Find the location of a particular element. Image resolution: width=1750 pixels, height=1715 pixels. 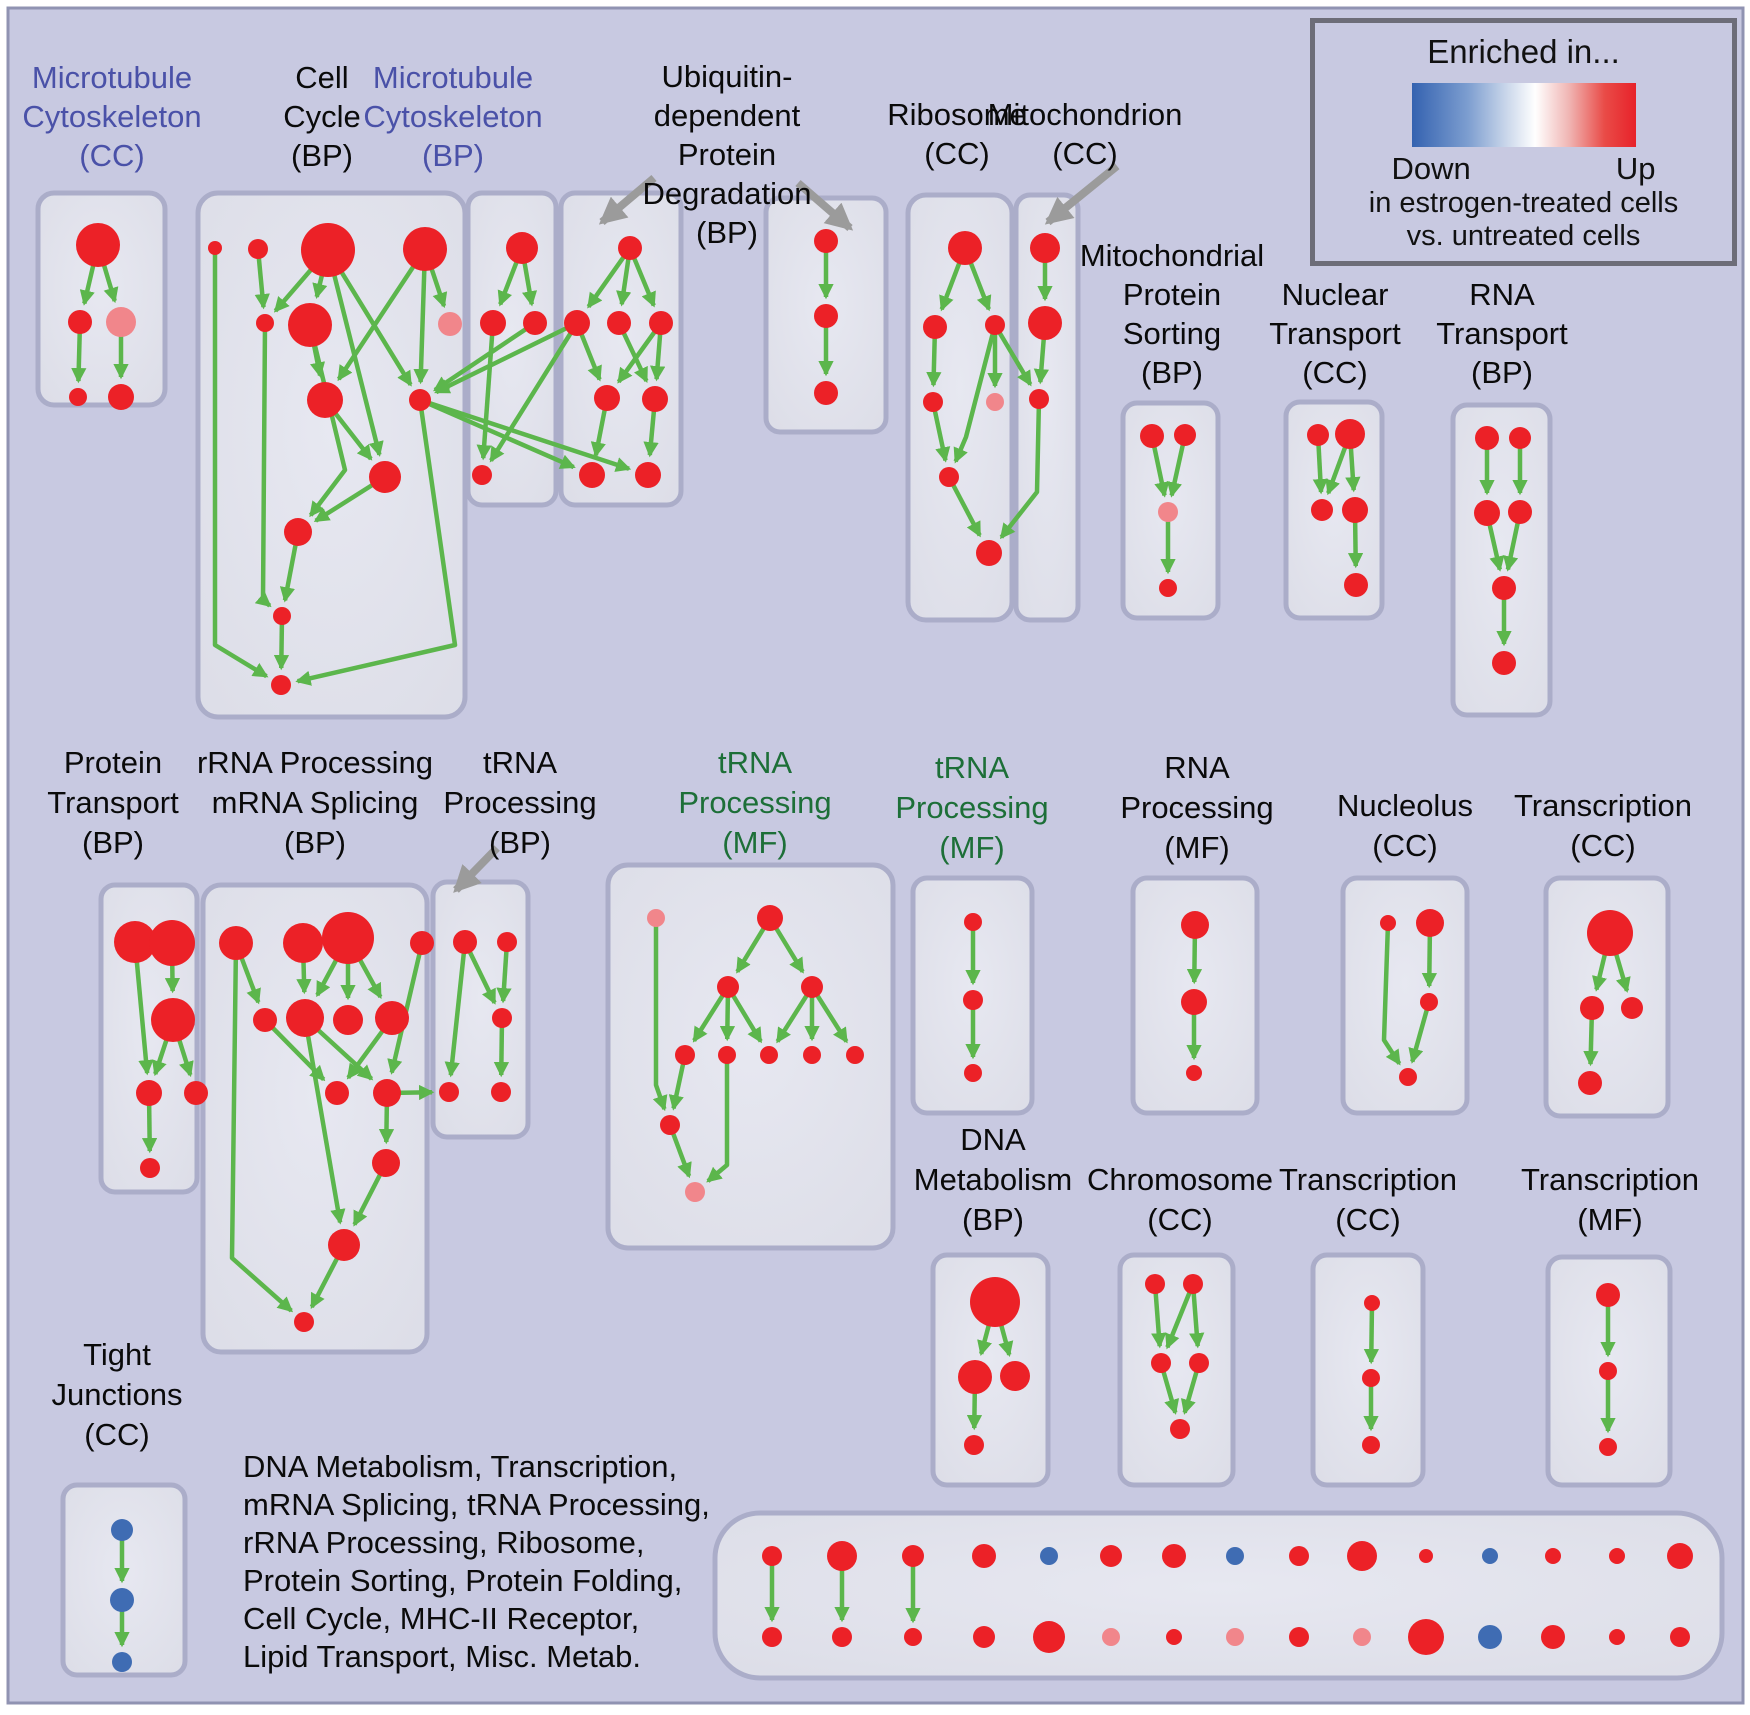

cluster-label-mt_bp: Microtubule Cytoskeleton (BP) is located at coordinates (452, 116).